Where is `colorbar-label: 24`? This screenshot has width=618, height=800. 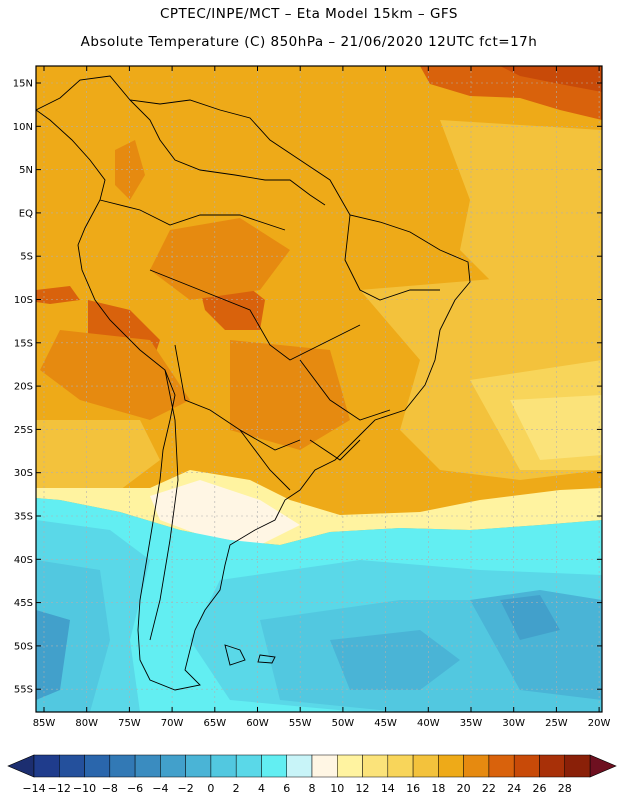 colorbar-label: 24 is located at coordinates (514, 788).